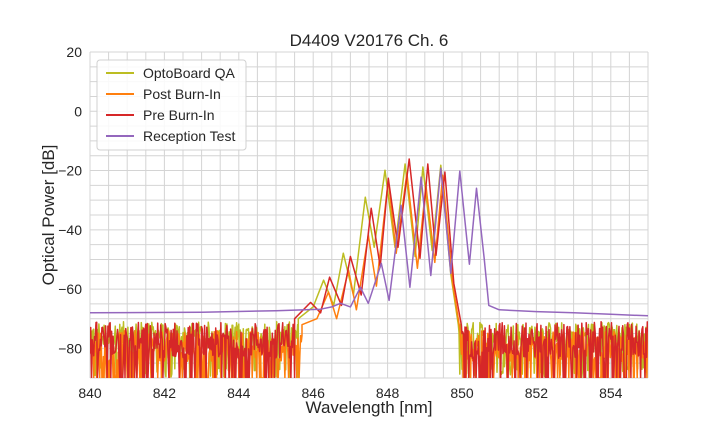  What do you see at coordinates (70, 289) in the screenshot?
I see `y-tick-label: −60` at bounding box center [70, 289].